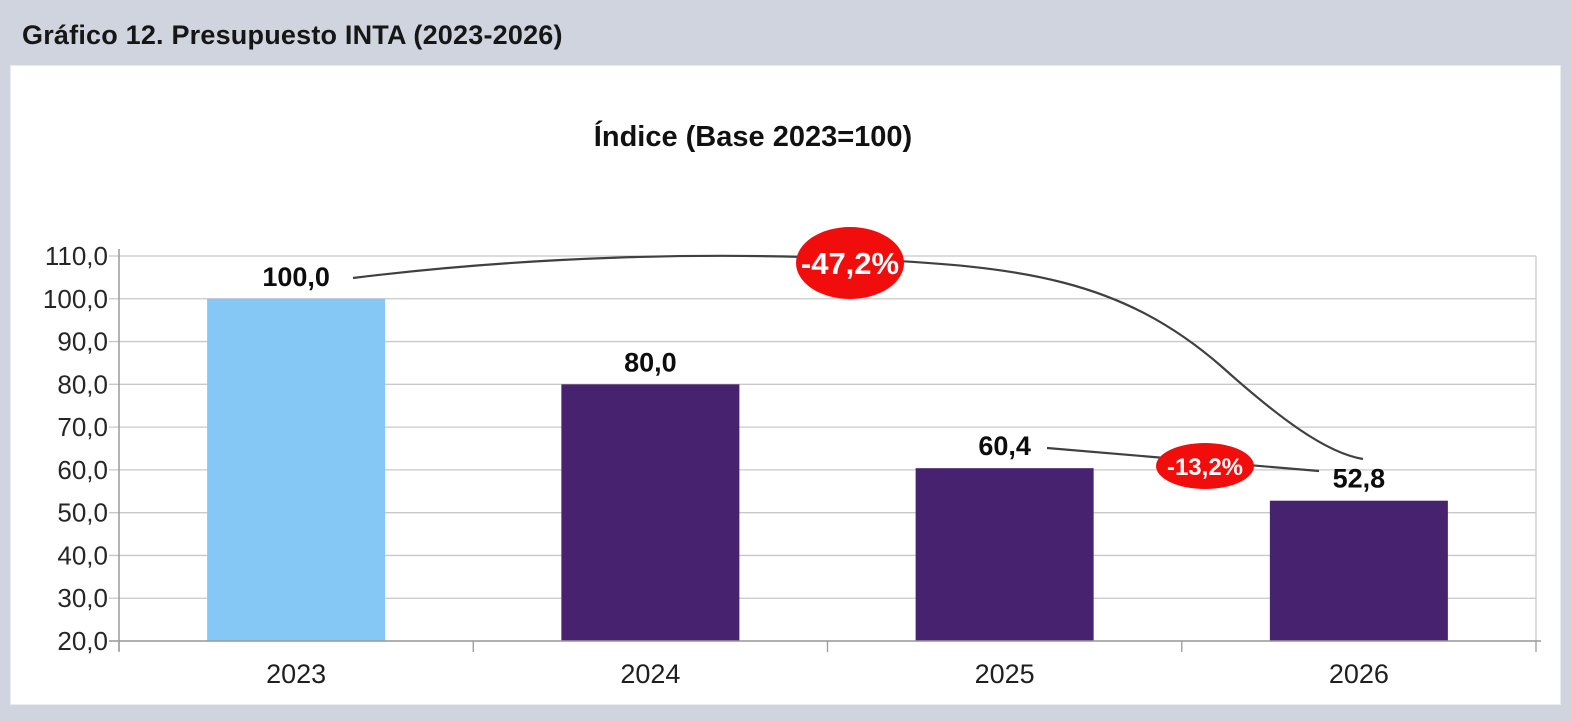 This screenshot has height=722, width=1571. I want to click on chart-title: Índice (Base 2023=100), so click(753, 137).